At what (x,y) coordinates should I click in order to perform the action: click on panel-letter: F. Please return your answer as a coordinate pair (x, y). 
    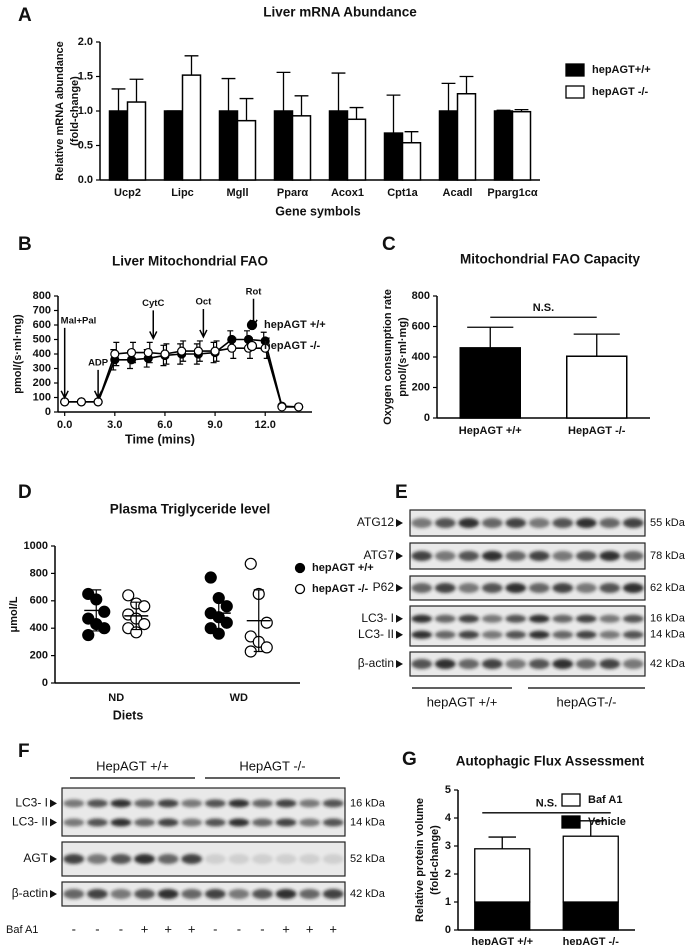
    Looking at the image, I should click on (24, 751).